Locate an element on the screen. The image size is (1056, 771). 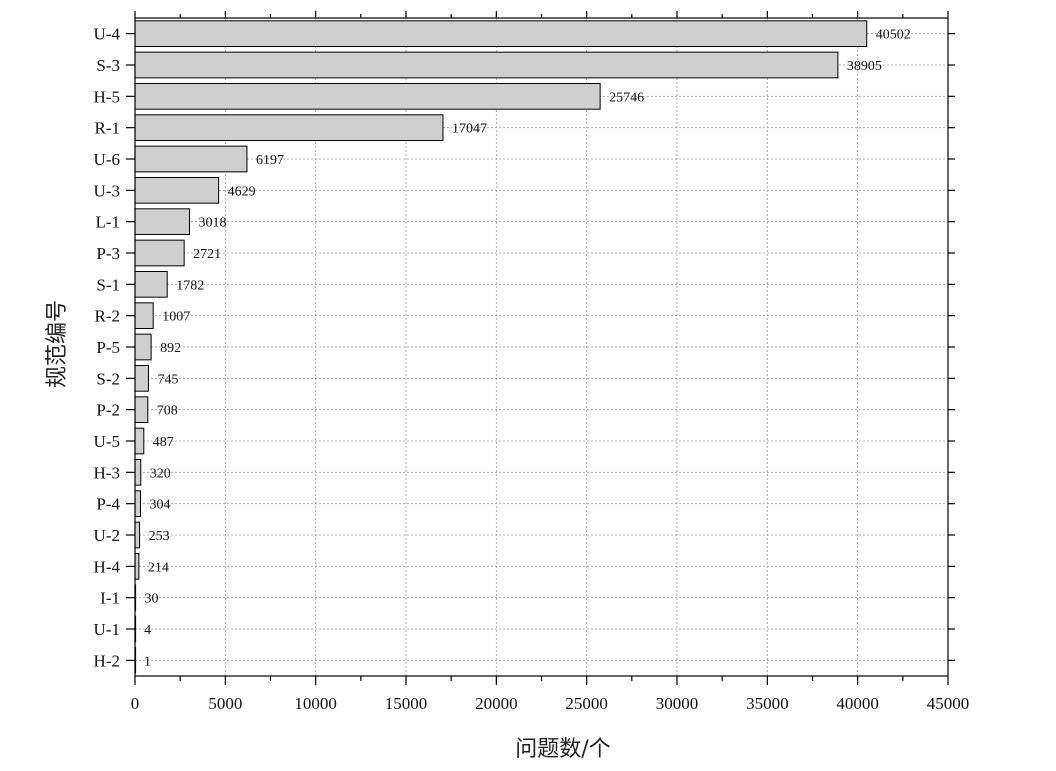
value-label-P-2: 708 is located at coordinates (167, 411).